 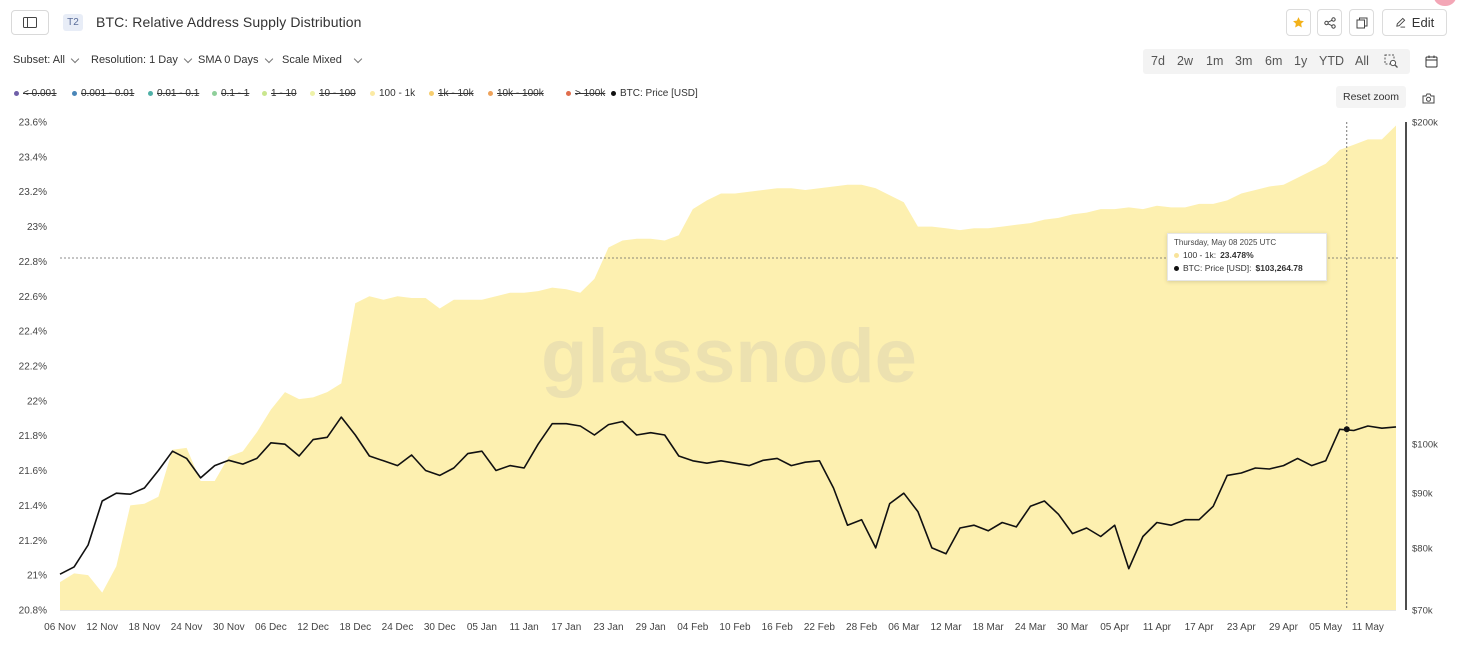 I want to click on sidebar-toggle-button, so click(x=30, y=22).